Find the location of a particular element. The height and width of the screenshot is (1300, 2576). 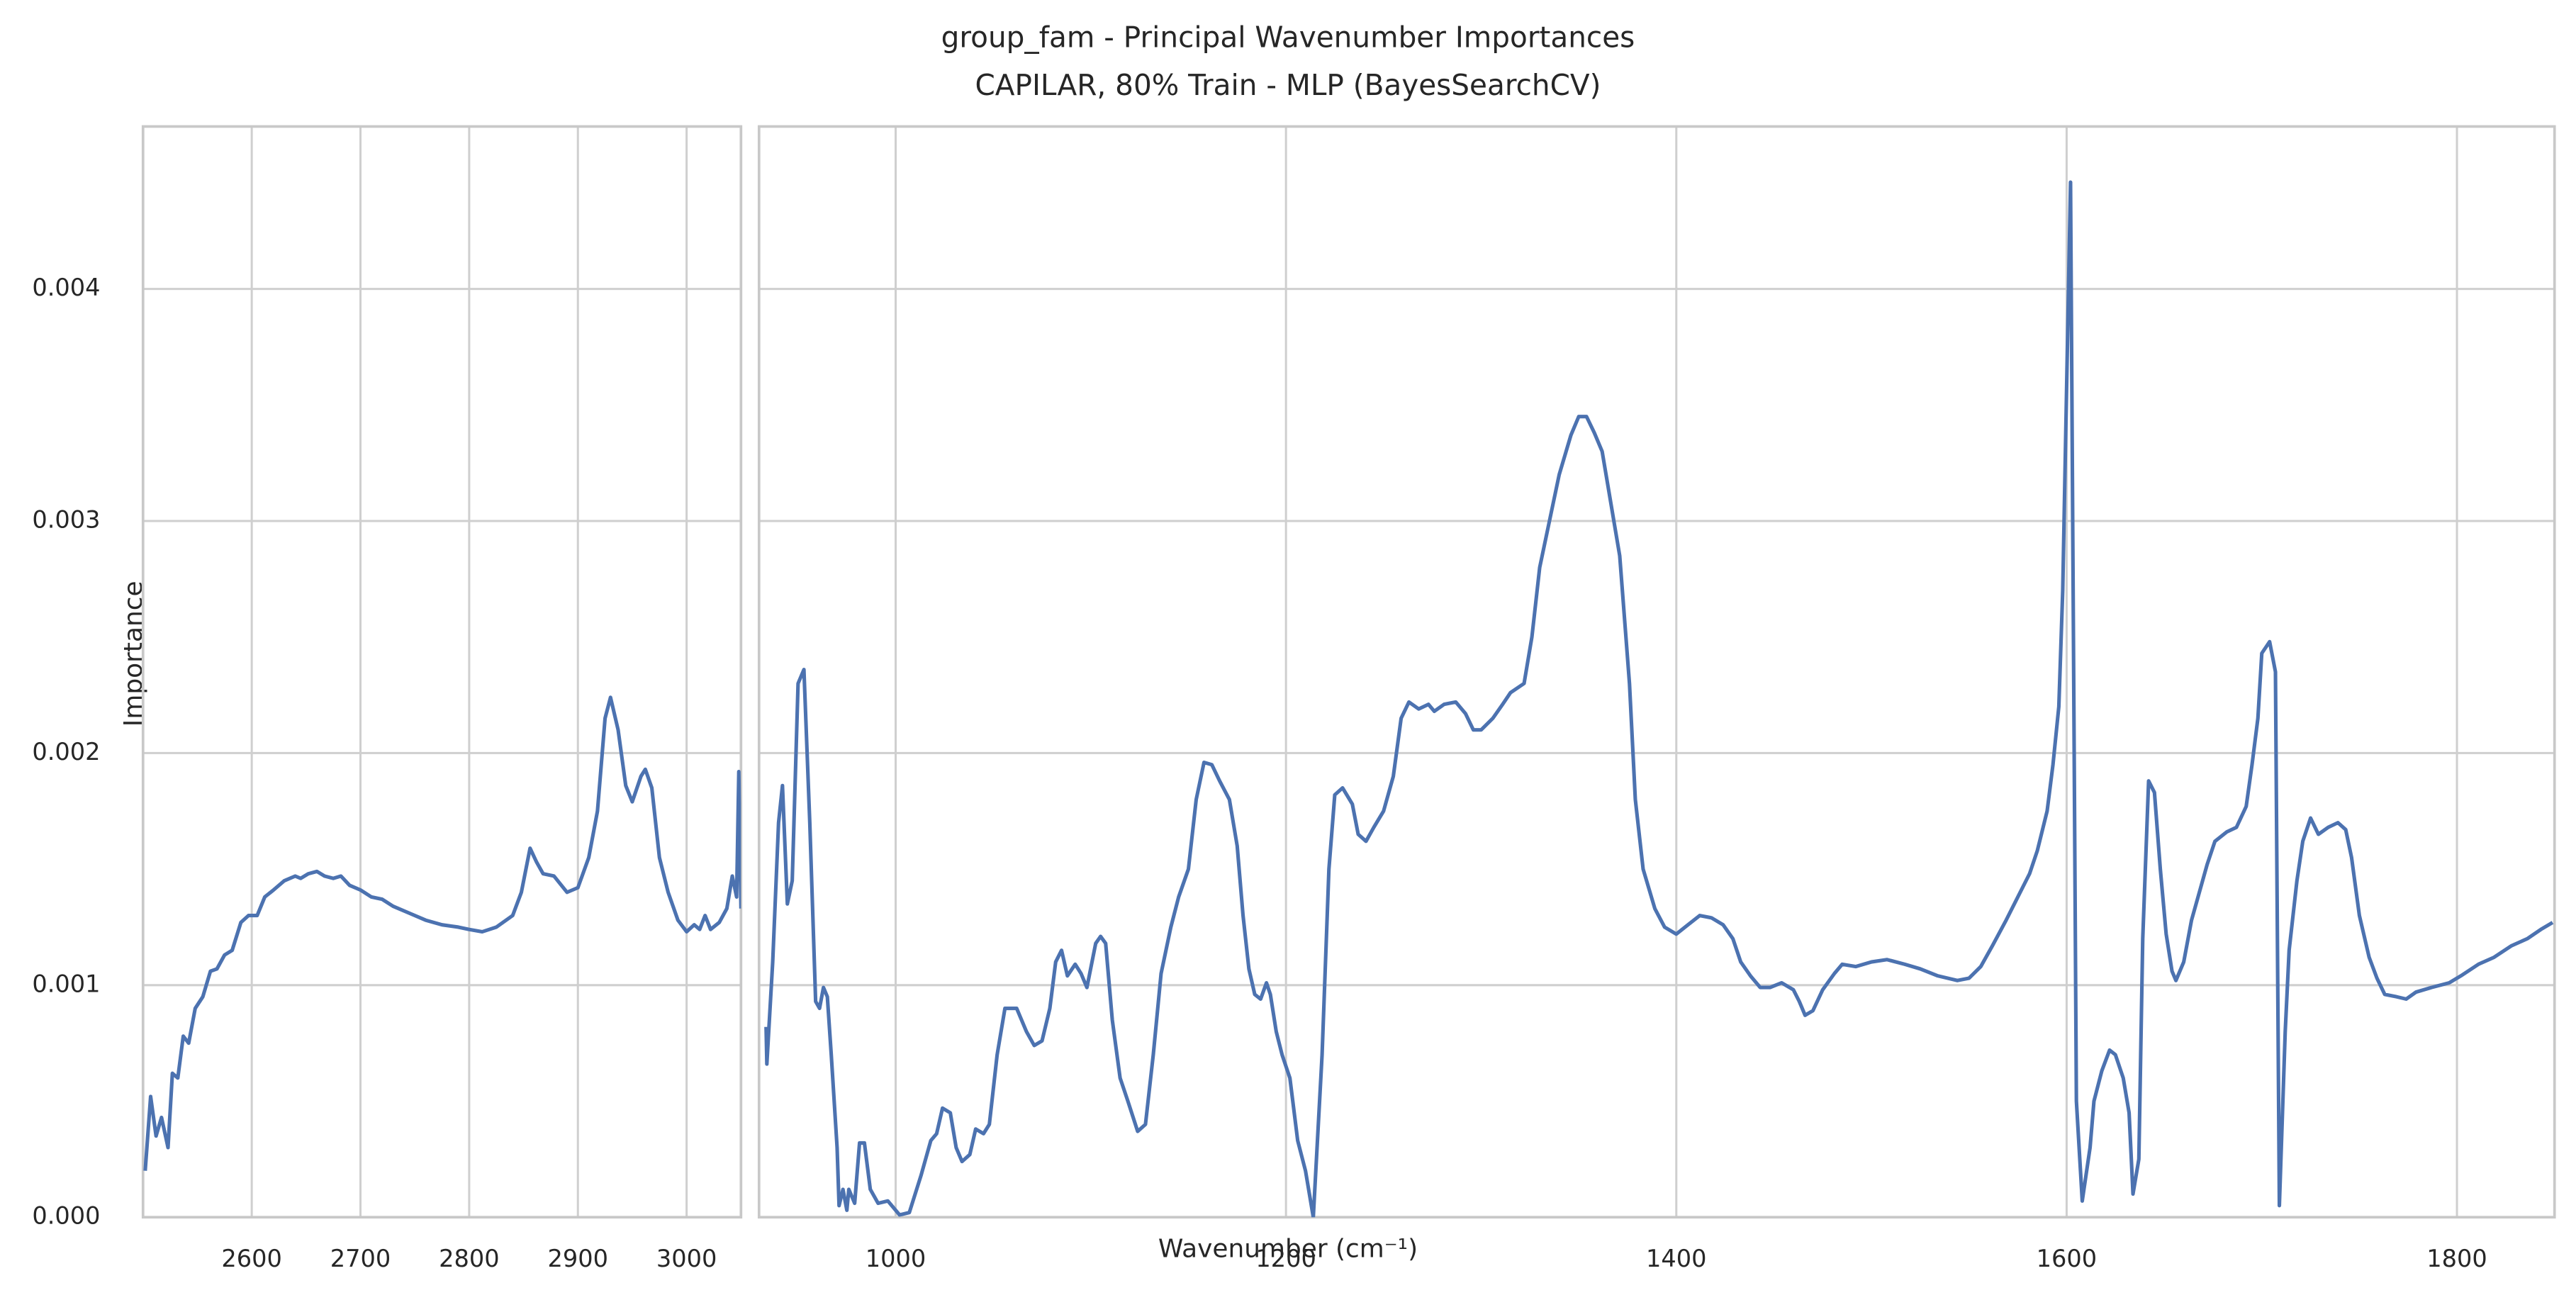

x-axis-label: Wavenumber (cm⁻¹) is located at coordinates (1288, 1249).